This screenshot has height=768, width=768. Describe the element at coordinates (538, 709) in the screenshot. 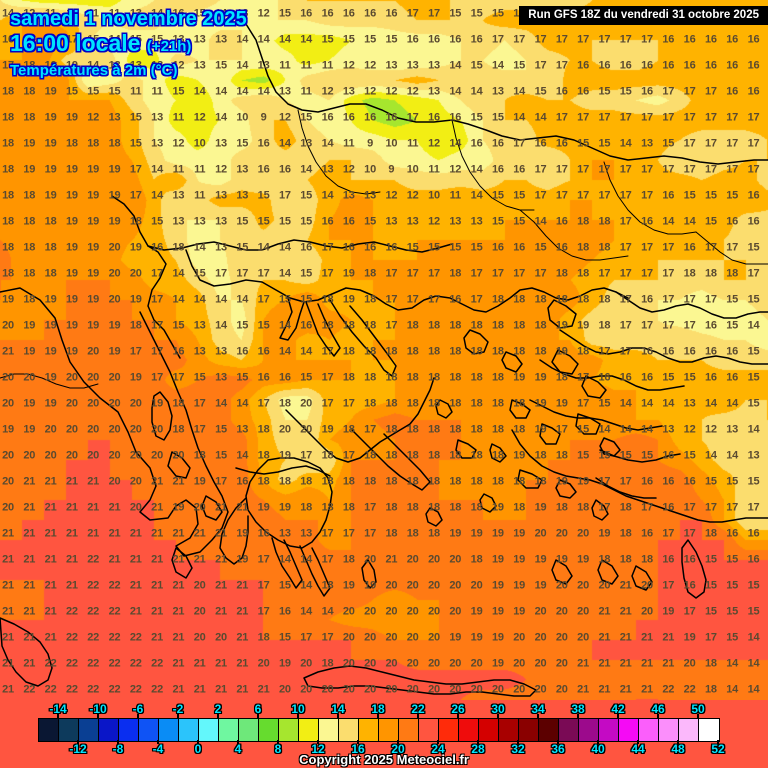

I see `legend-label: 34` at that location.